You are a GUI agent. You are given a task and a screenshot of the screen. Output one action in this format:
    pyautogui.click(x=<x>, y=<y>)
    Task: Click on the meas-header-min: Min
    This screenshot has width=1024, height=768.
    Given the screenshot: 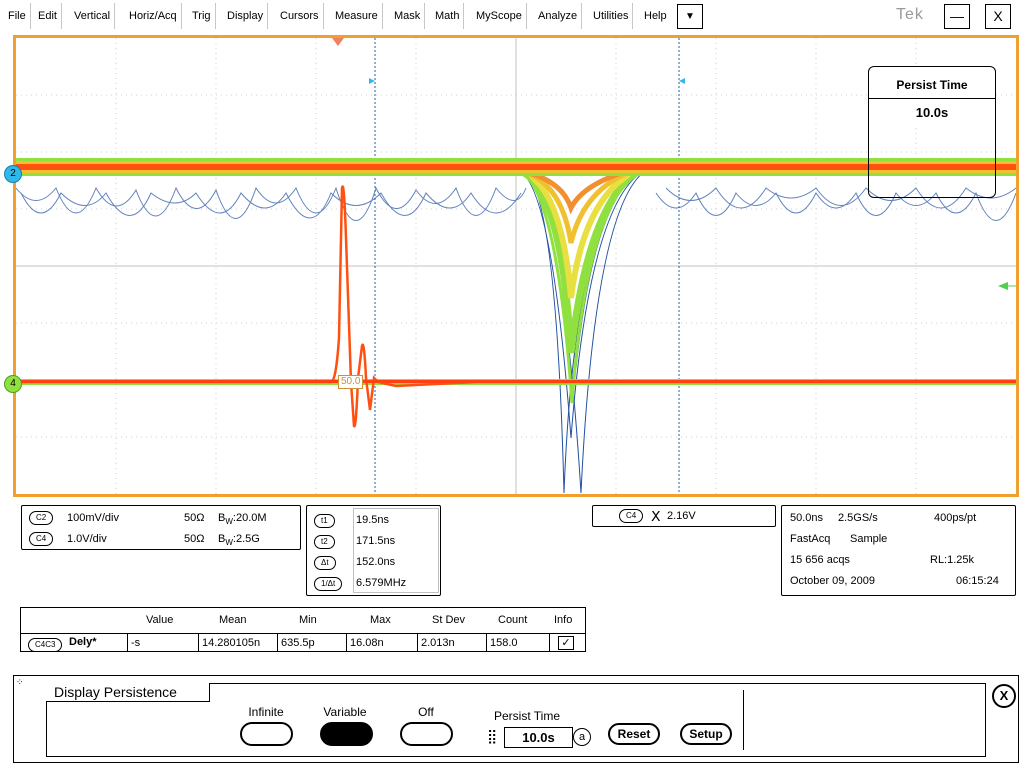 What is the action you would take?
    pyautogui.click(x=308, y=620)
    